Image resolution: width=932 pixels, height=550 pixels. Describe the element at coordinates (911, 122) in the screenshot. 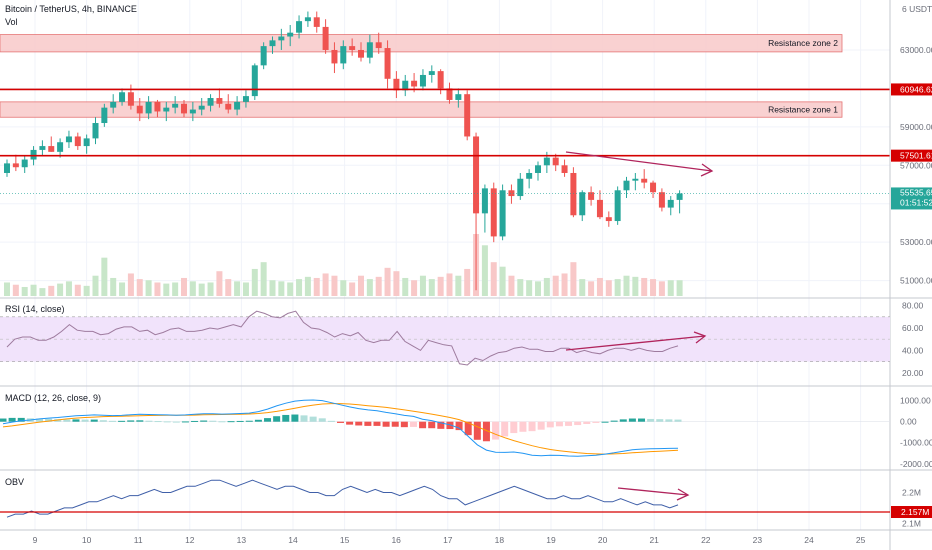

I see `level-price-tags: 60946.62 57501.61` at that location.